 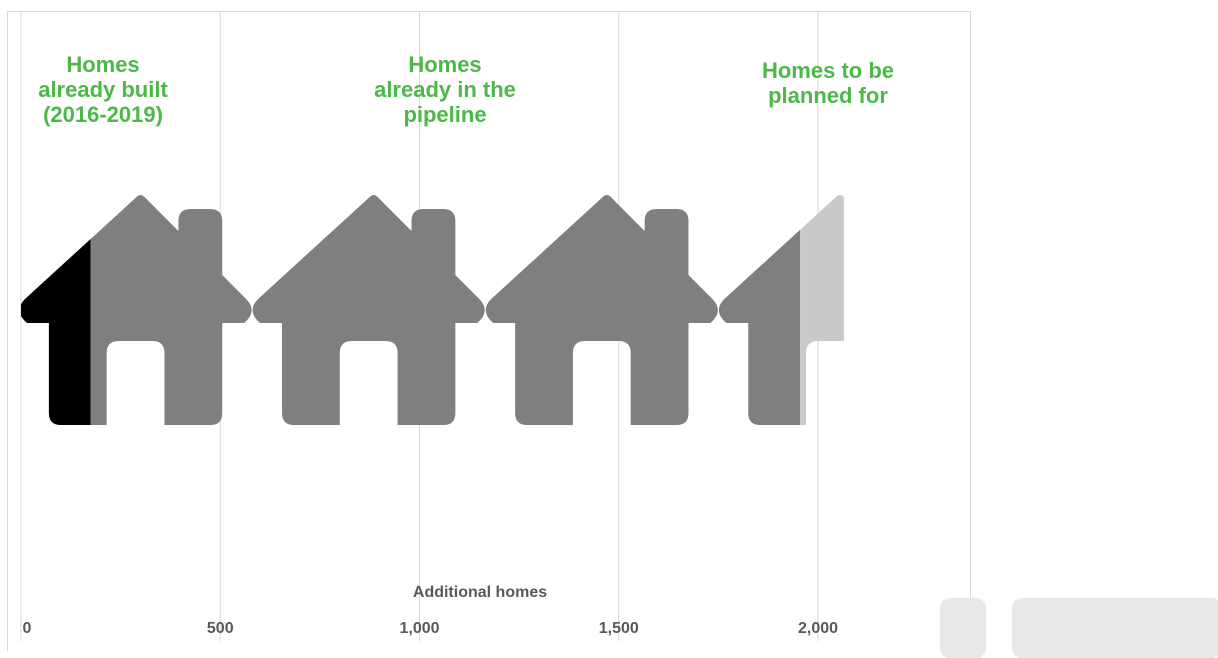 I want to click on segment-label-line: already built, so click(x=103, y=89).